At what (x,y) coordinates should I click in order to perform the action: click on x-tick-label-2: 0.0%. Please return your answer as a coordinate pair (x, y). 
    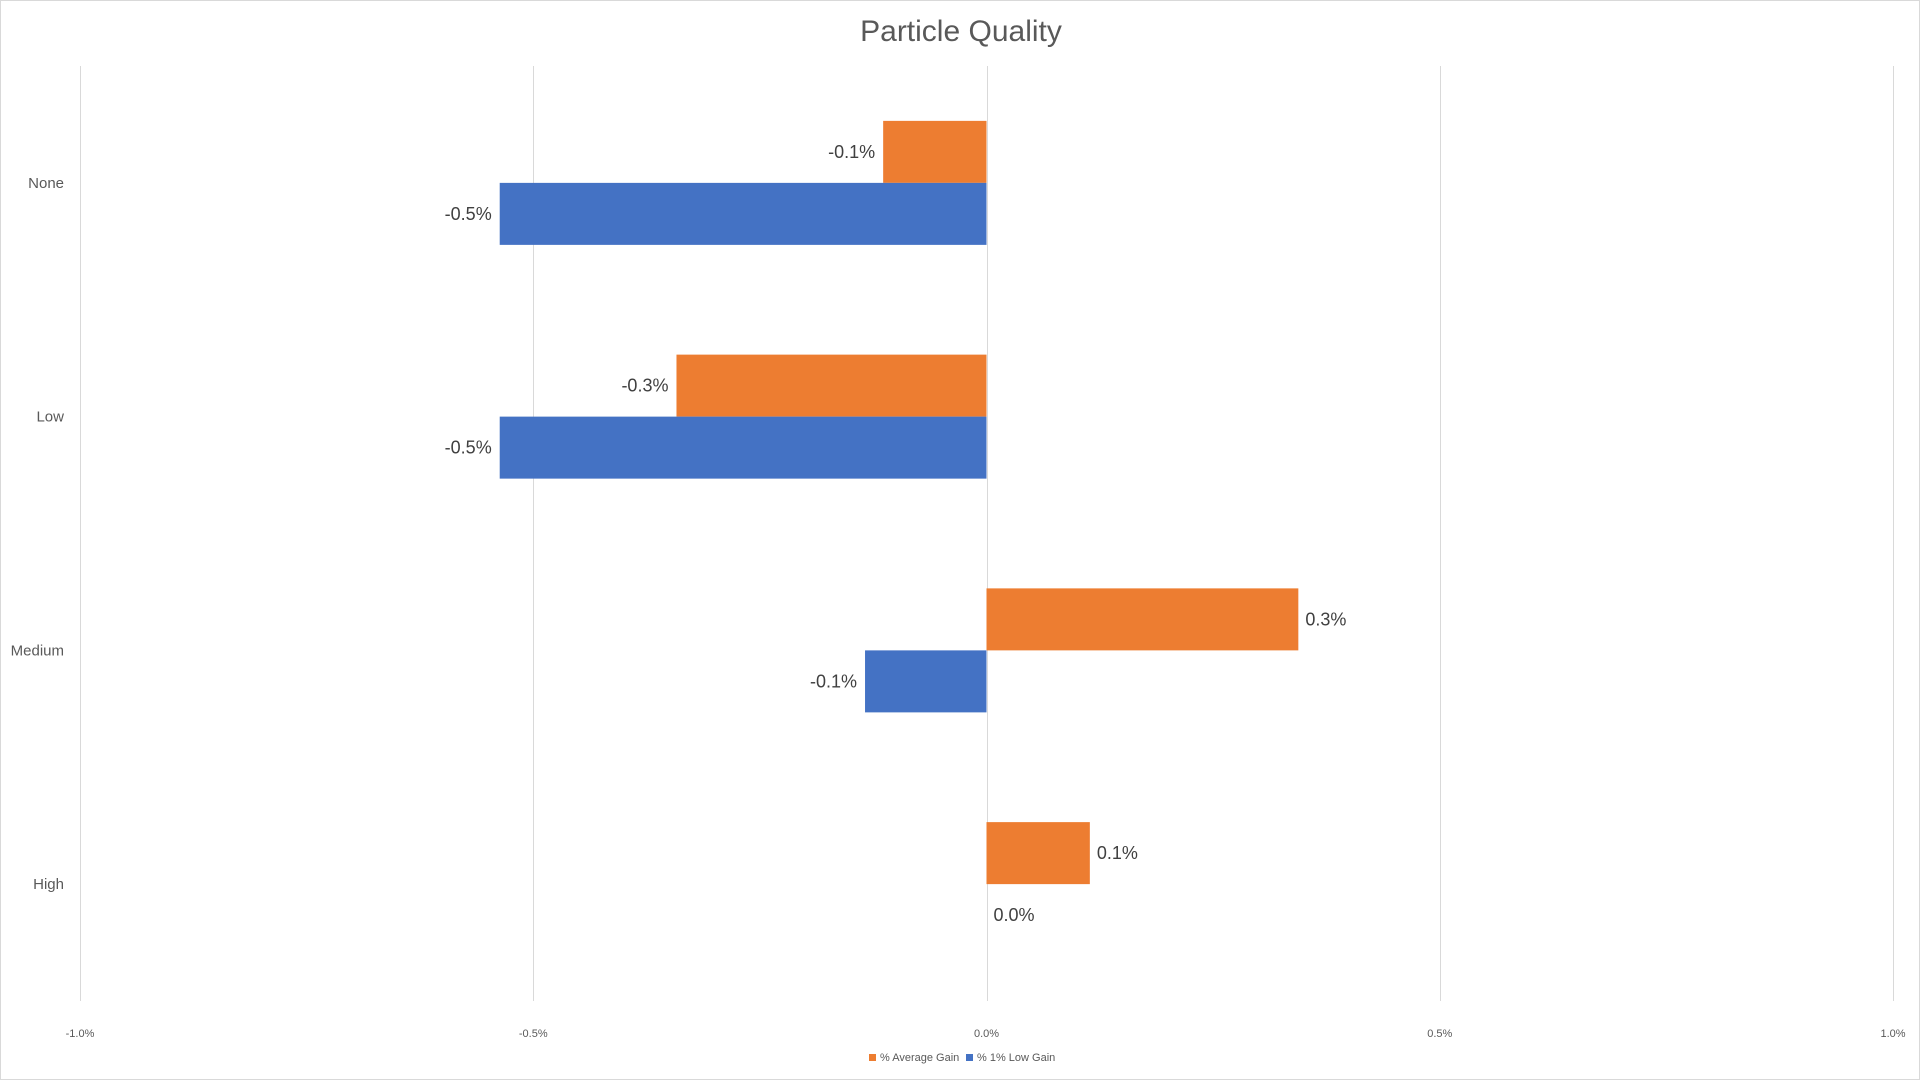
    Looking at the image, I should click on (986, 1034).